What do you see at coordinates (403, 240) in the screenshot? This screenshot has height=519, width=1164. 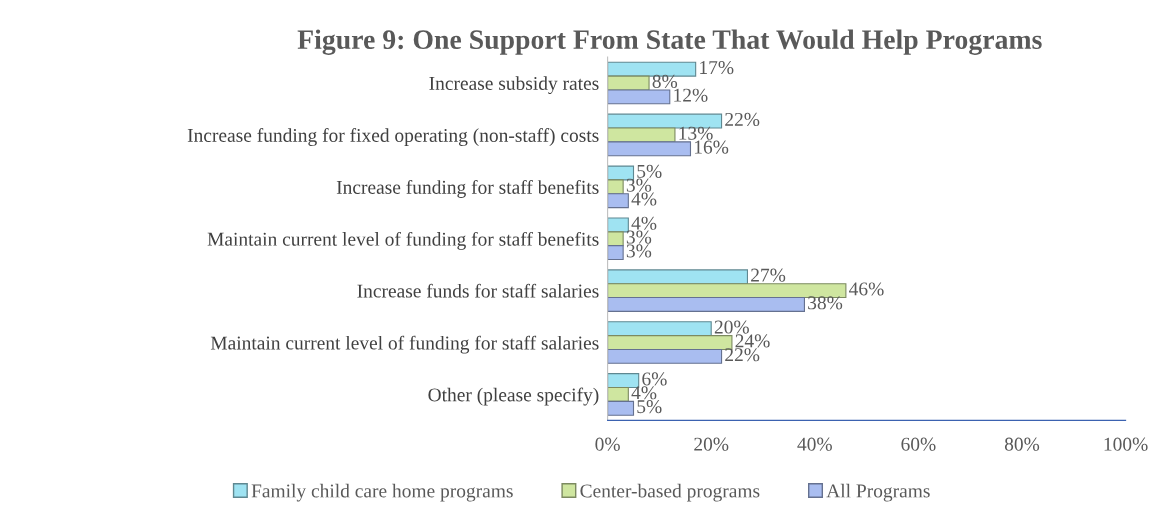 I see `y-tick-label: Maintain current level of funding for staff benefits` at bounding box center [403, 240].